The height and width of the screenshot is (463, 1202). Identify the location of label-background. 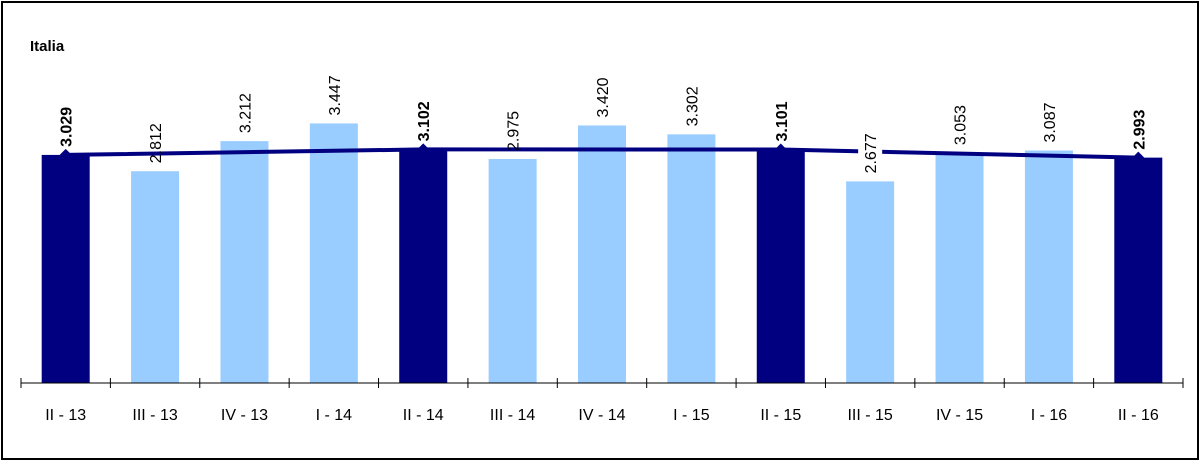
(870, 154).